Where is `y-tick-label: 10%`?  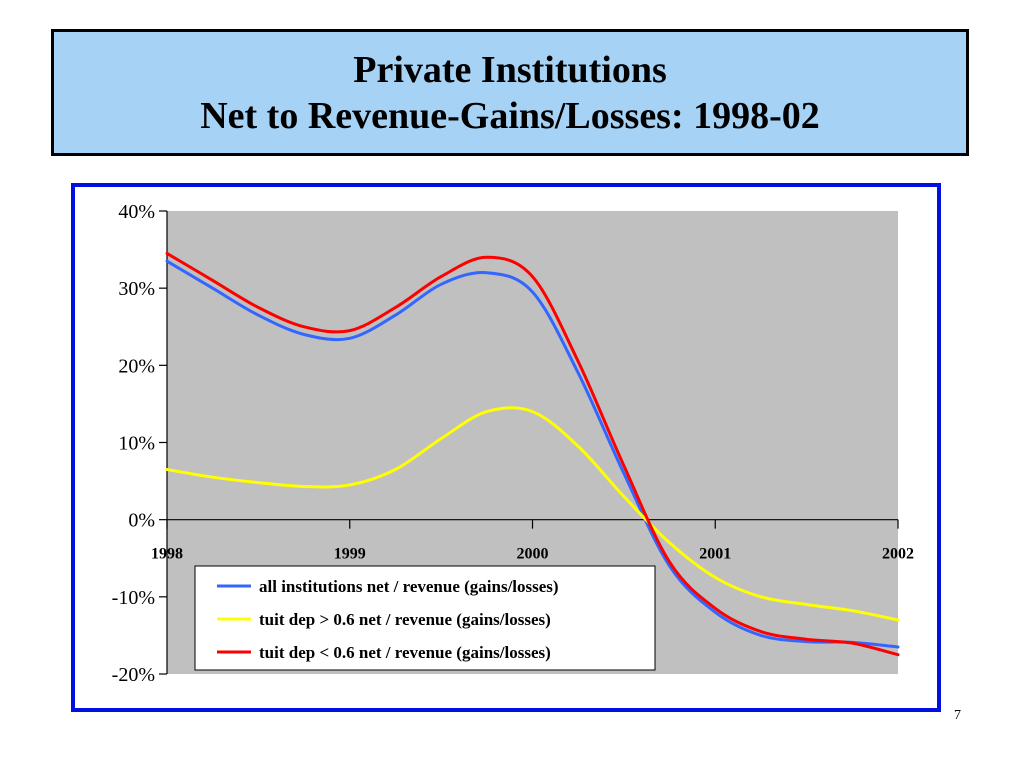
y-tick-label: 10% is located at coordinates (136, 444).